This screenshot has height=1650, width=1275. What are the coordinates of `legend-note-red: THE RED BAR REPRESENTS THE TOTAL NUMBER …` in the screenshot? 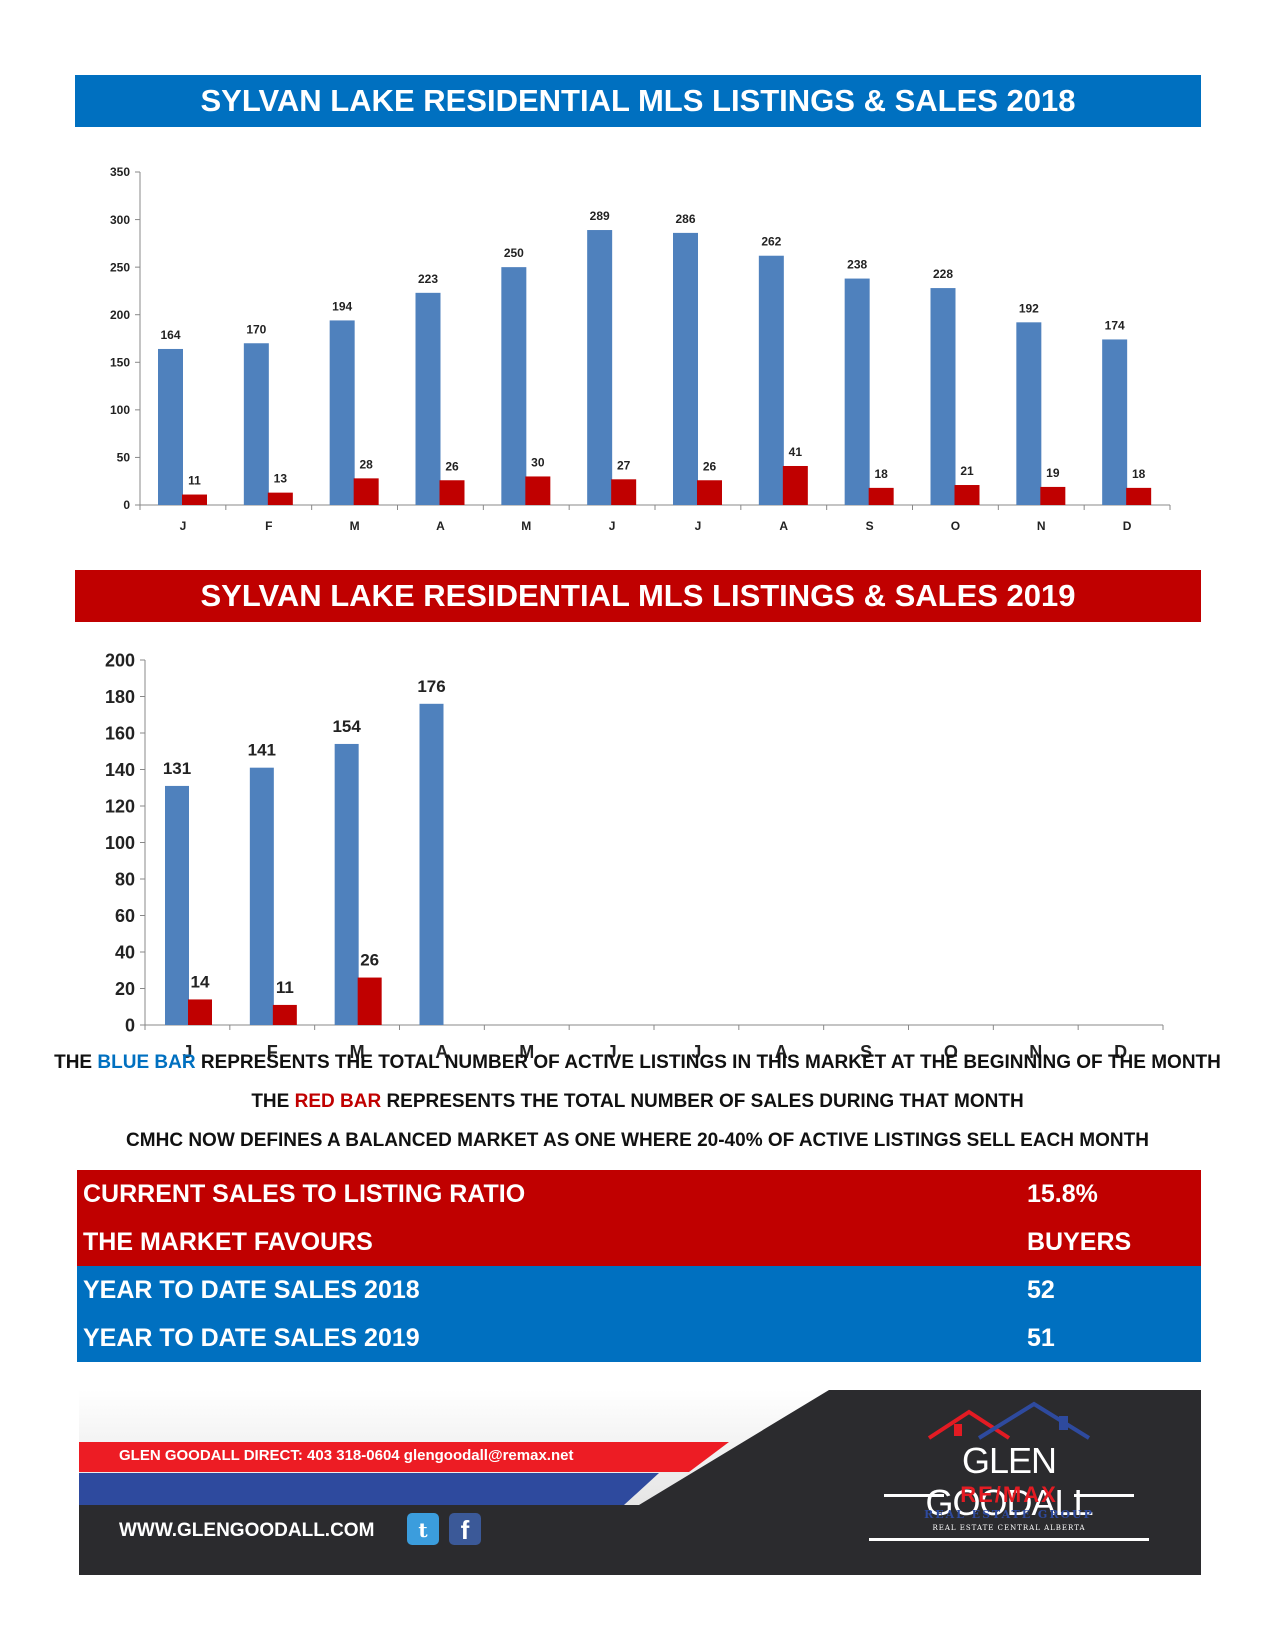 It's located at (637, 1101).